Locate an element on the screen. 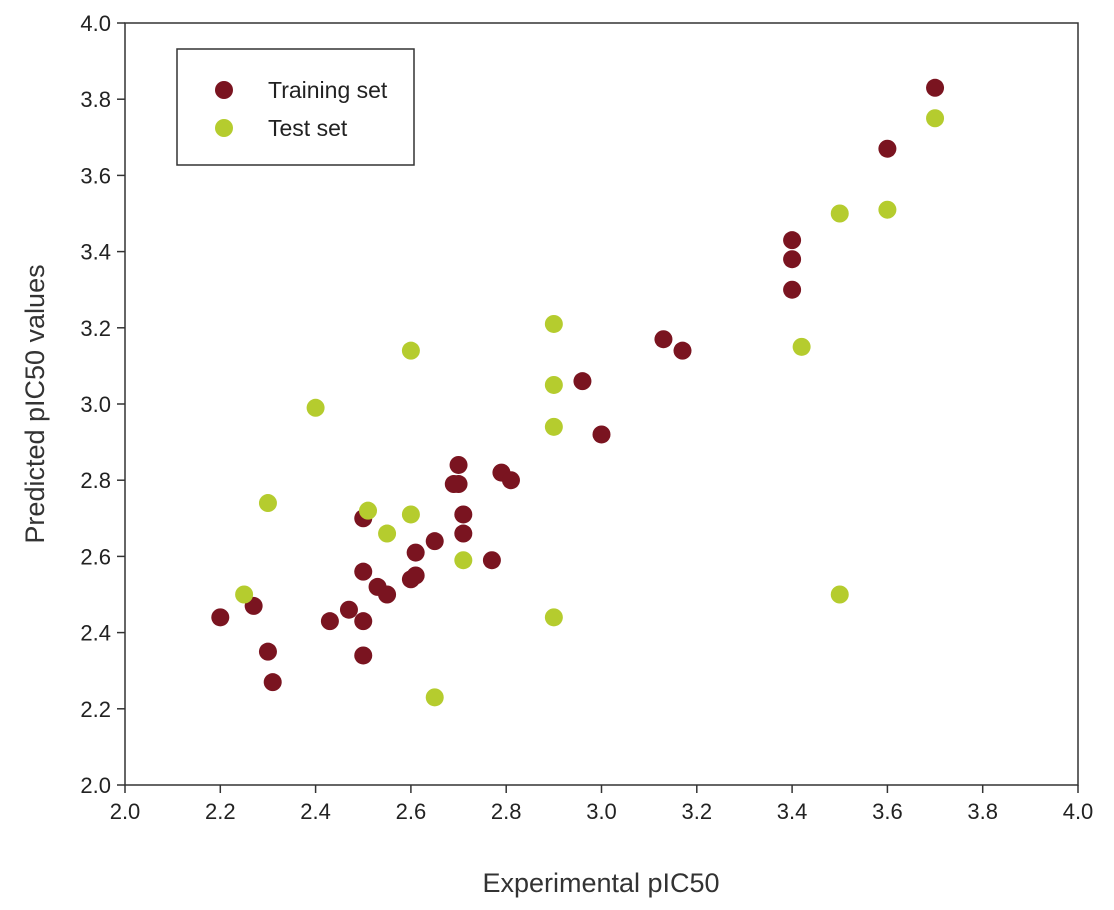  x-axis-title: Experimental pIC50 is located at coordinates (600, 883).